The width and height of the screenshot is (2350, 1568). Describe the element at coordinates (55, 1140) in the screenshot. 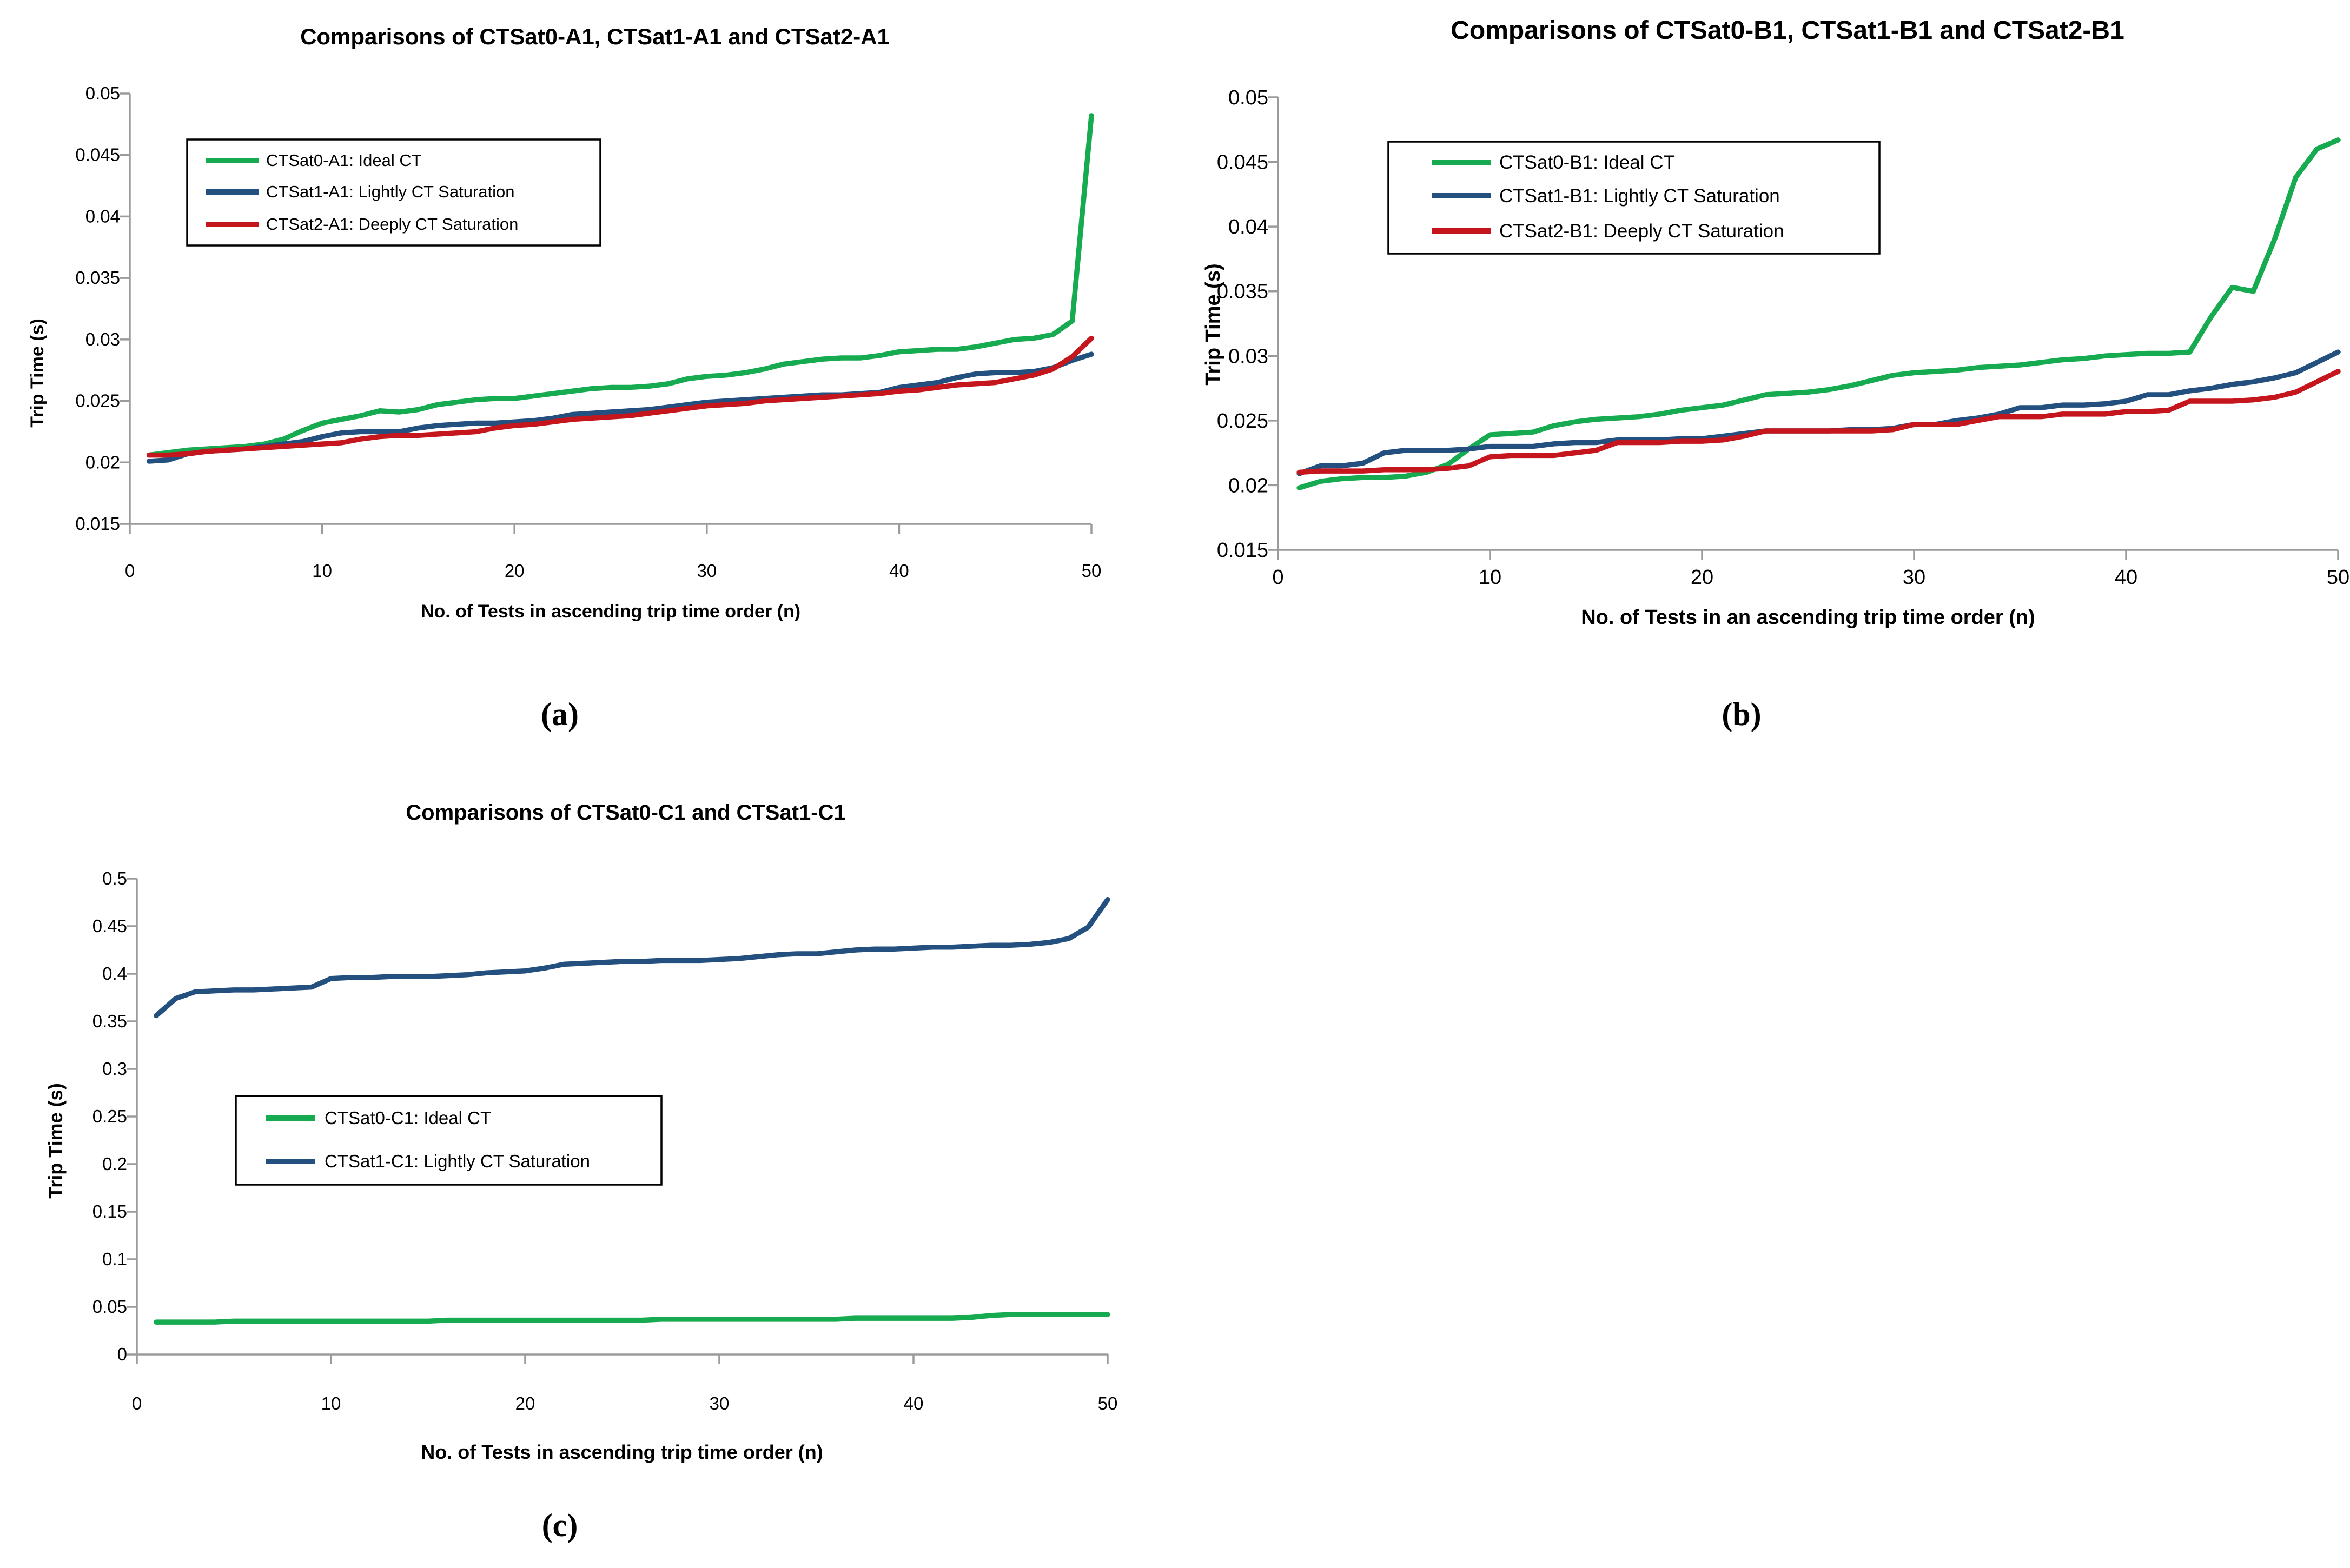

I see `chart-c-y-axis-label: Trip Time (s)` at that location.